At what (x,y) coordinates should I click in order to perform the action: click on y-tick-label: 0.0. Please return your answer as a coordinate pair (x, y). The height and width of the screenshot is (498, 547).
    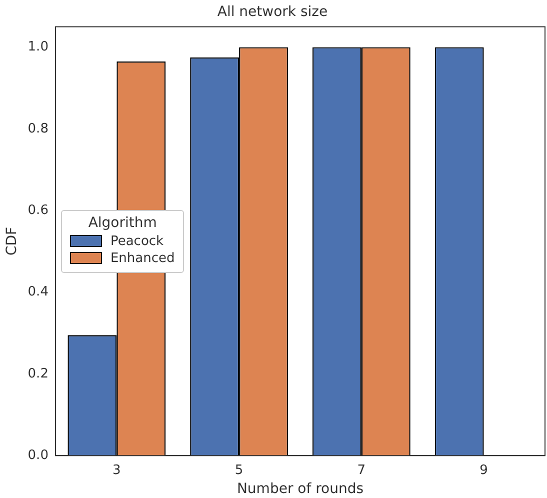
    Looking at the image, I should click on (38, 455).